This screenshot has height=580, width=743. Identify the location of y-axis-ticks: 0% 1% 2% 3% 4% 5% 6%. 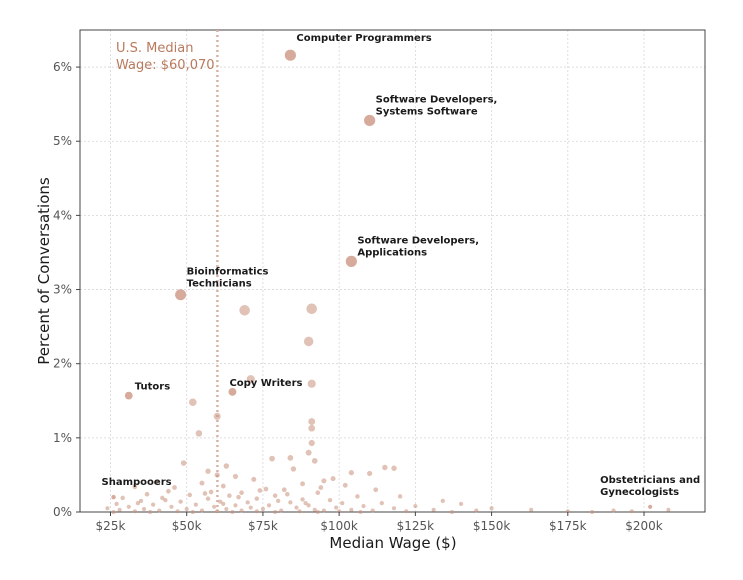
(66, 289).